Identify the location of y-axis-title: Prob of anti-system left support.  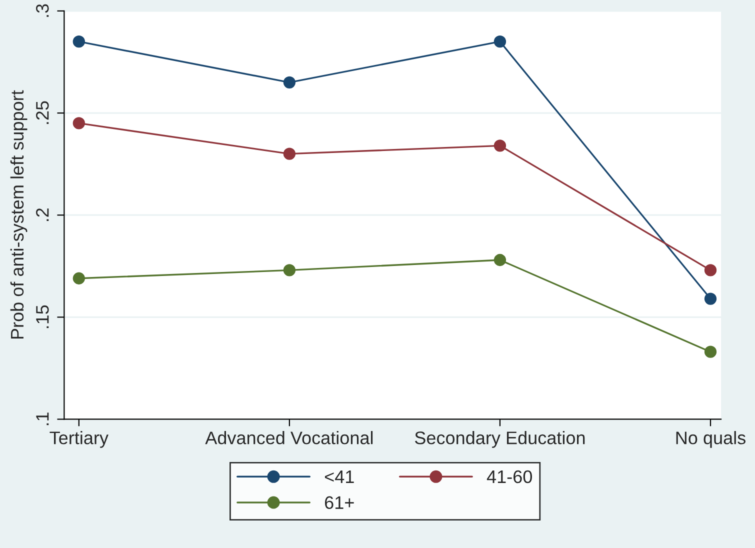
(19, 214).